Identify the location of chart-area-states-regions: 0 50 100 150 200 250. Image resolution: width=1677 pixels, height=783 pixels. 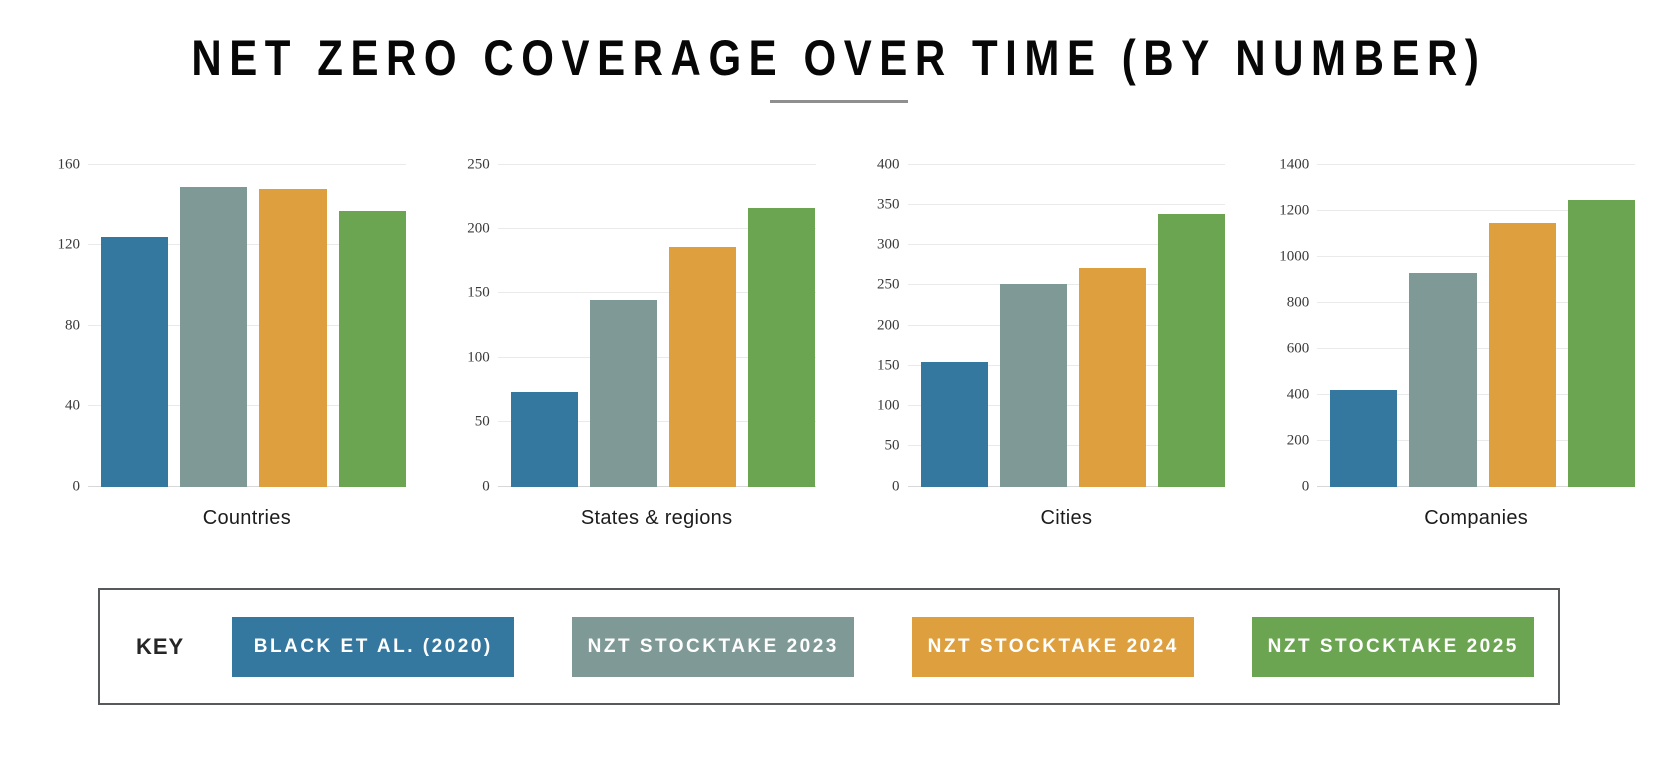
(634, 325).